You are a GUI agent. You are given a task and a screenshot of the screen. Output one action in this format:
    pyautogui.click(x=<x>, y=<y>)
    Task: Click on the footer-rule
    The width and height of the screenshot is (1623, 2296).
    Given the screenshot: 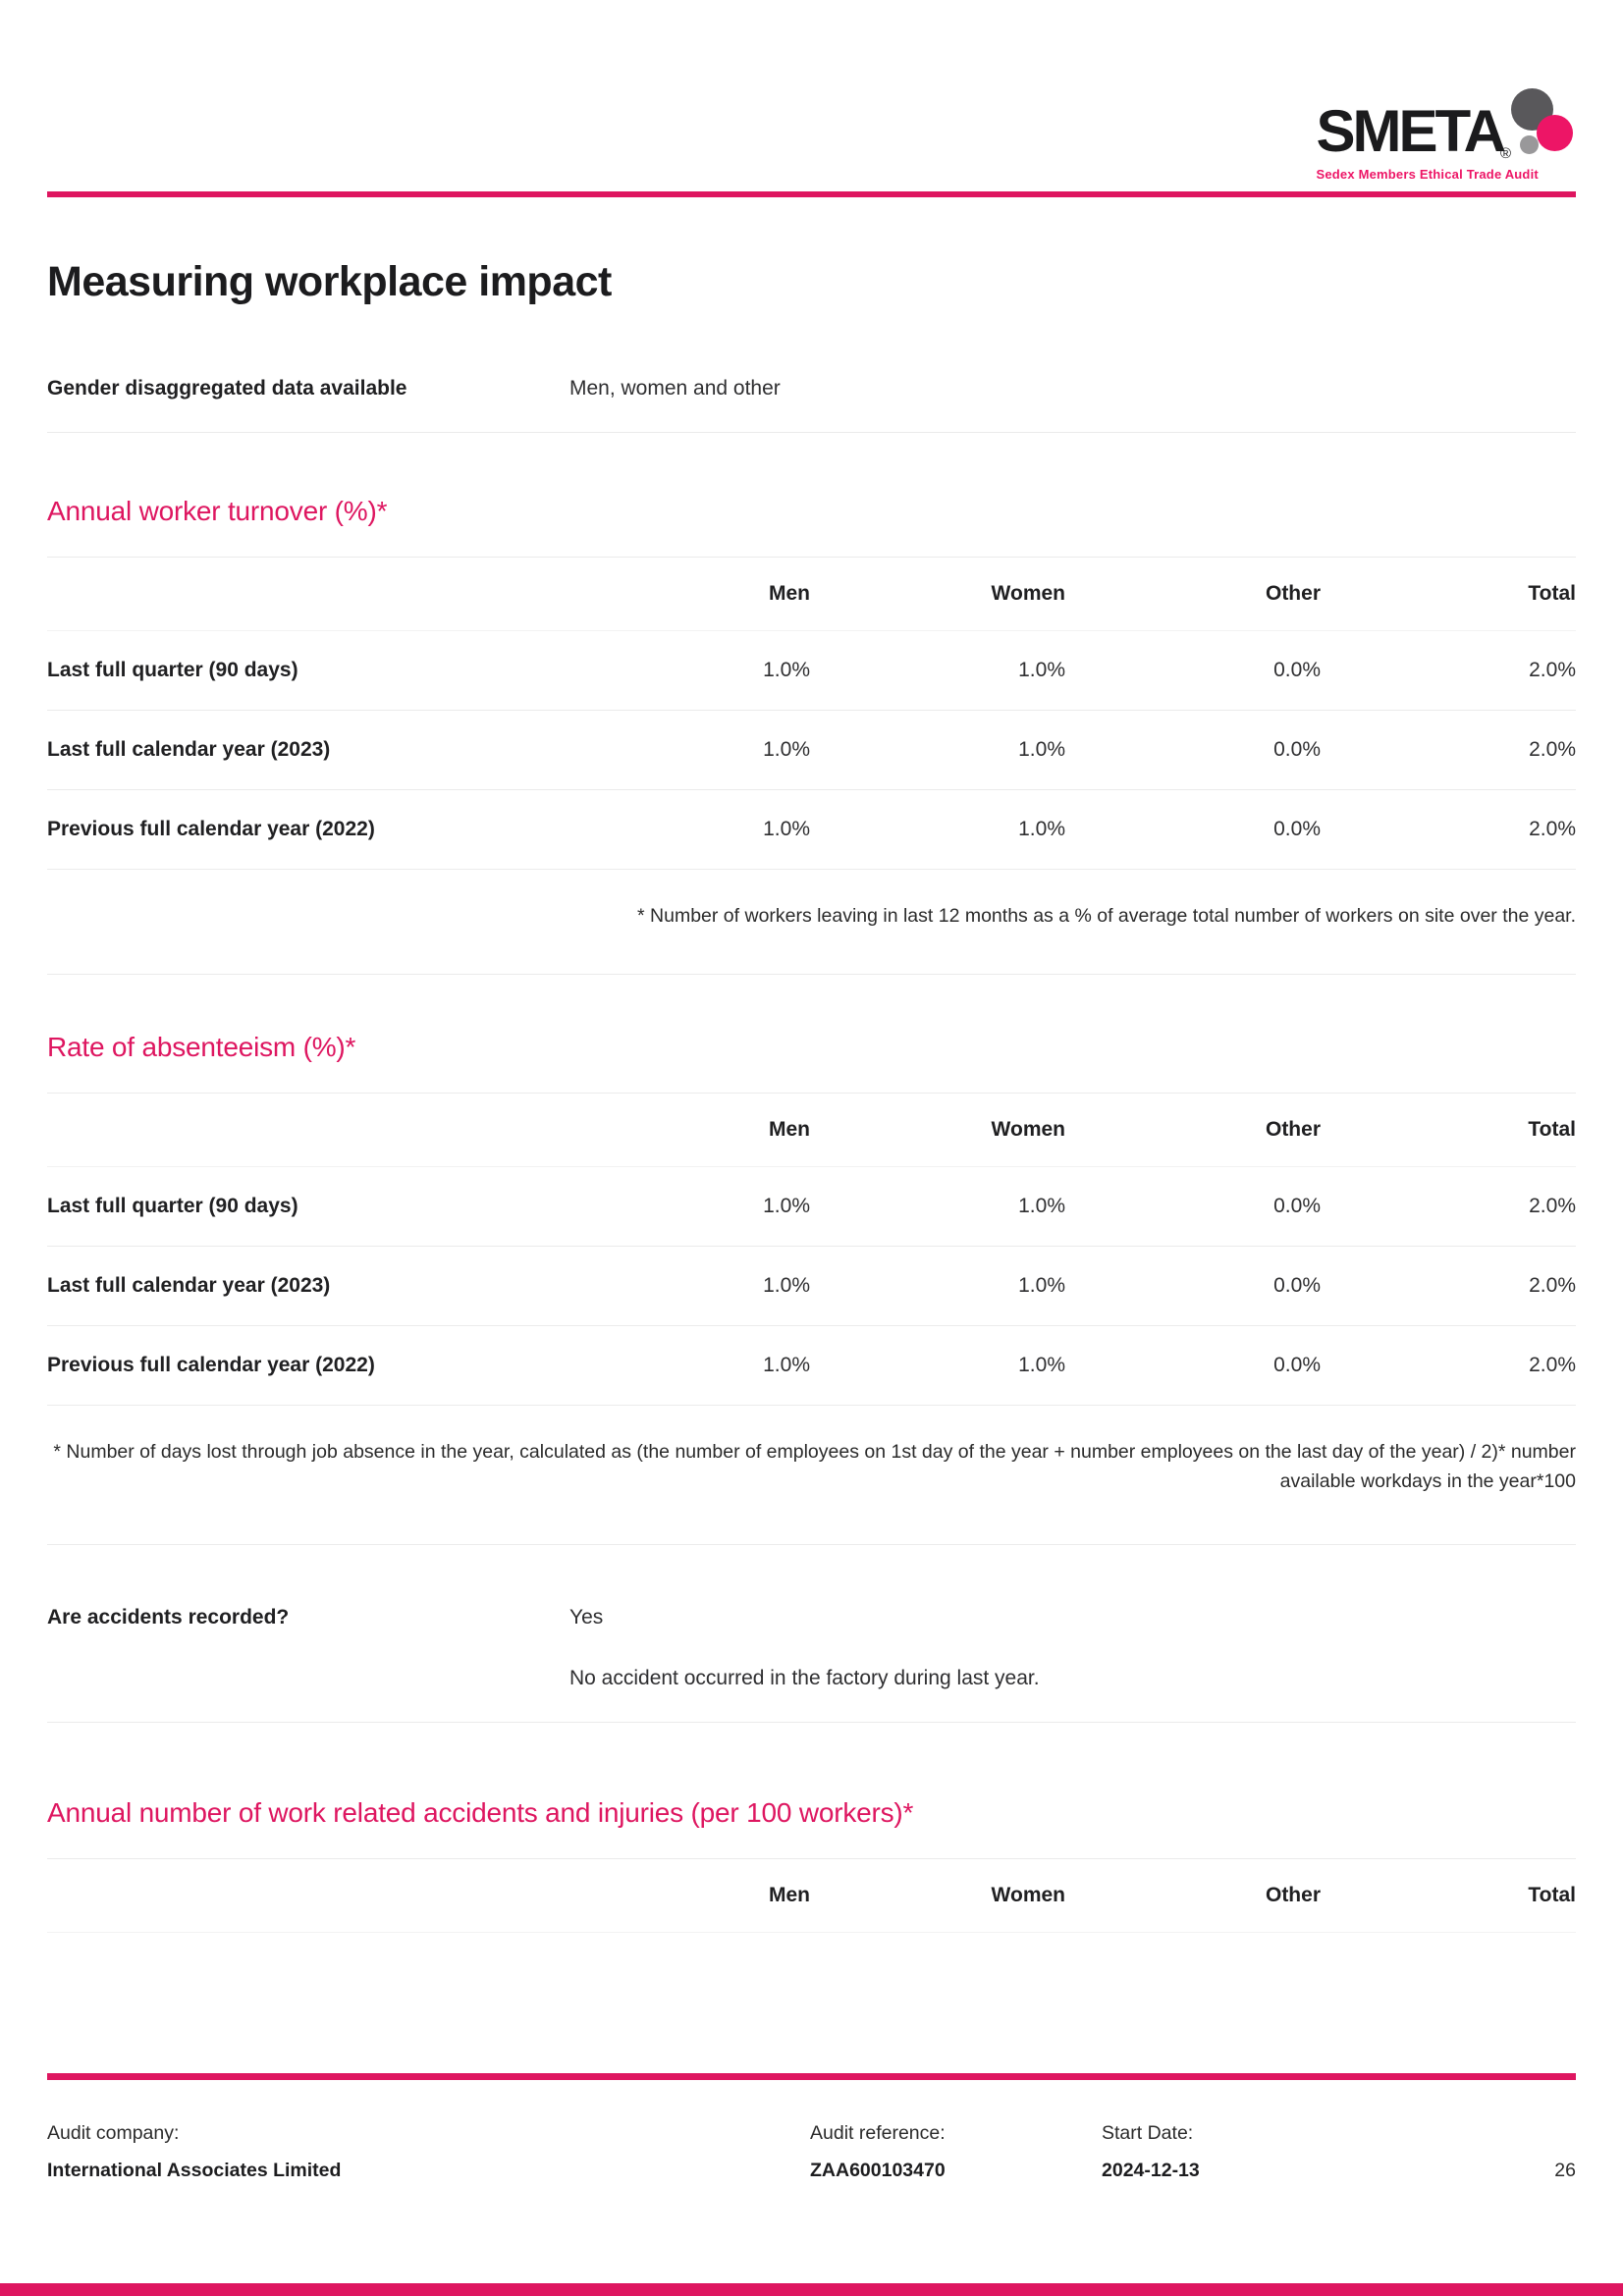 What is the action you would take?
    pyautogui.click(x=811, y=2076)
    